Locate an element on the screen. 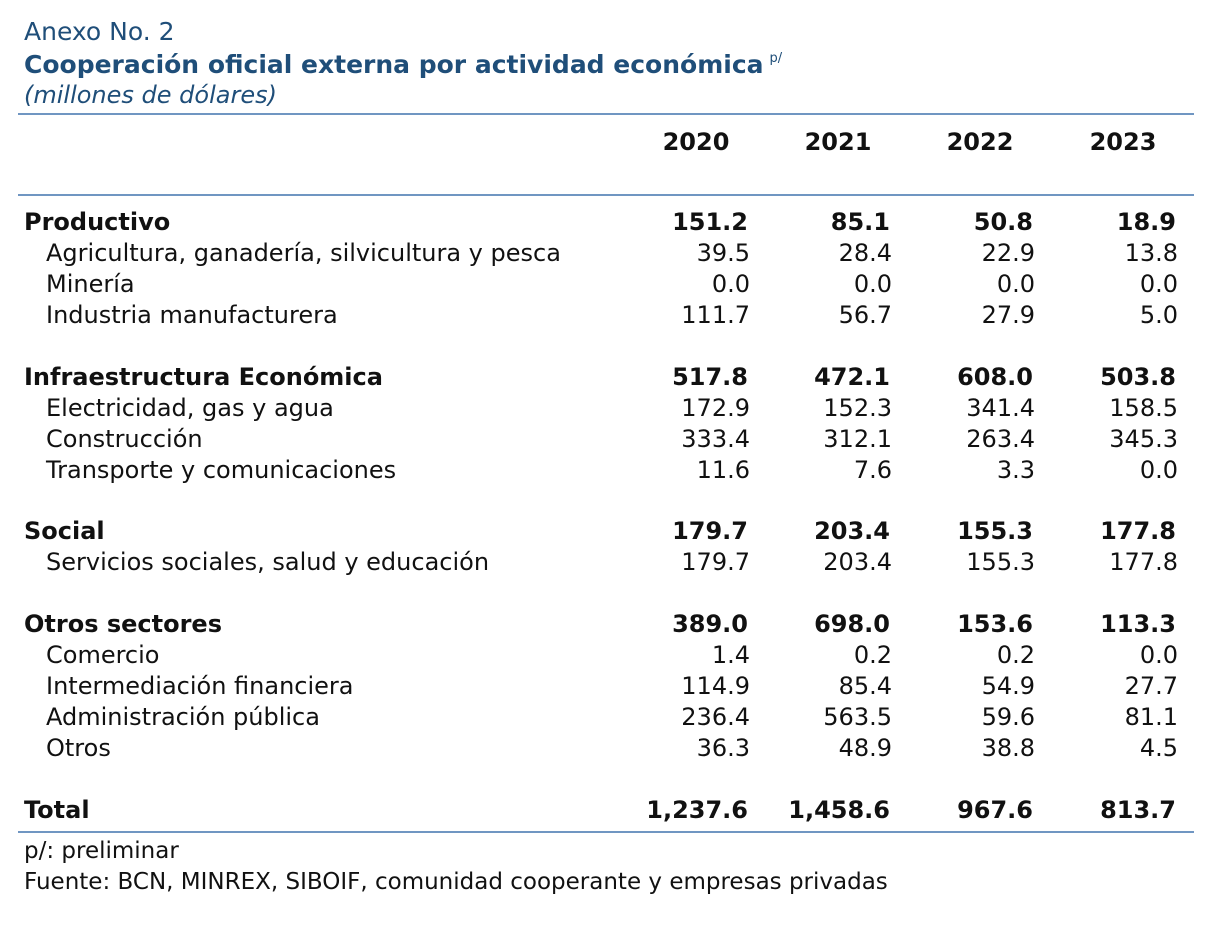 The image size is (1218, 925). row-label: Administración pública is located at coordinates (183, 717).